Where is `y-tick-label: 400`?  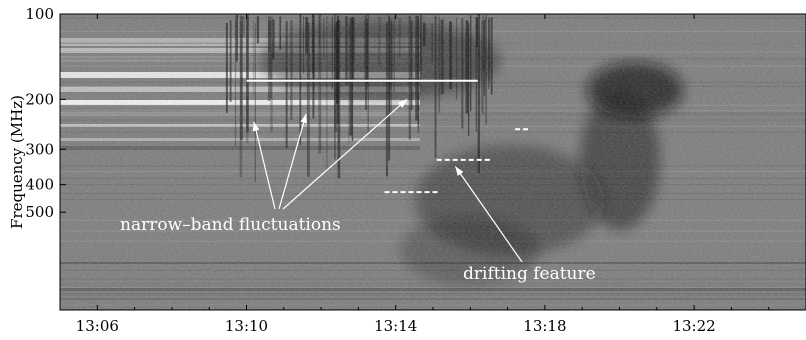
y-tick-label: 400 is located at coordinates (39, 185).